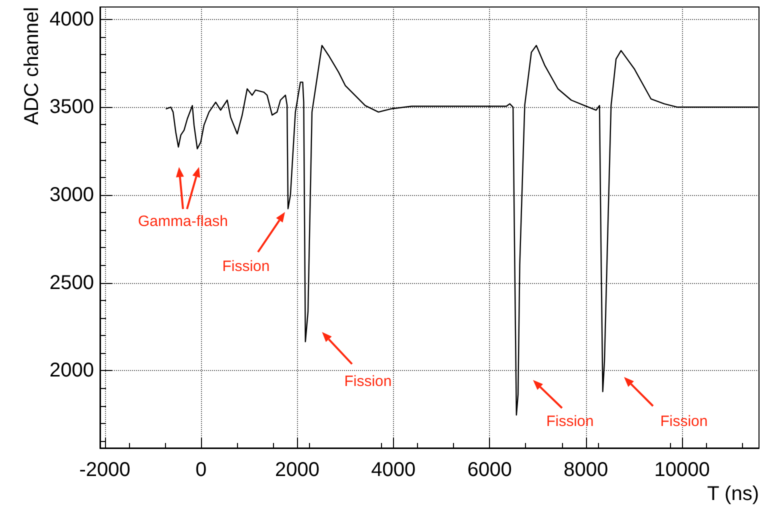 This screenshot has width=762, height=509. I want to click on x-tick-label: 0, so click(201, 470).